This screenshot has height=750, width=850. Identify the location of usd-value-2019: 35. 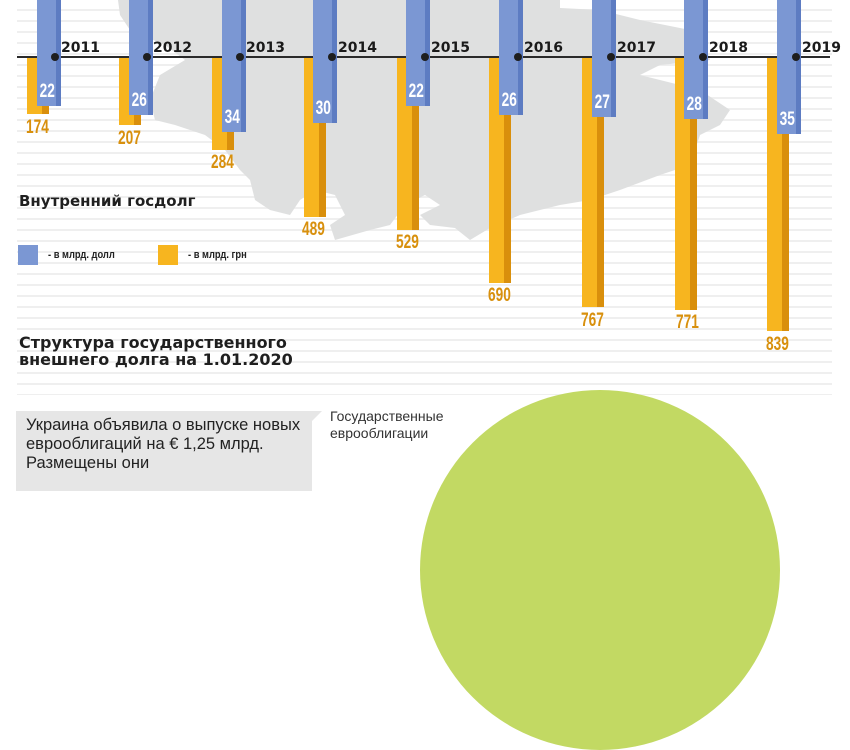
(787, 119).